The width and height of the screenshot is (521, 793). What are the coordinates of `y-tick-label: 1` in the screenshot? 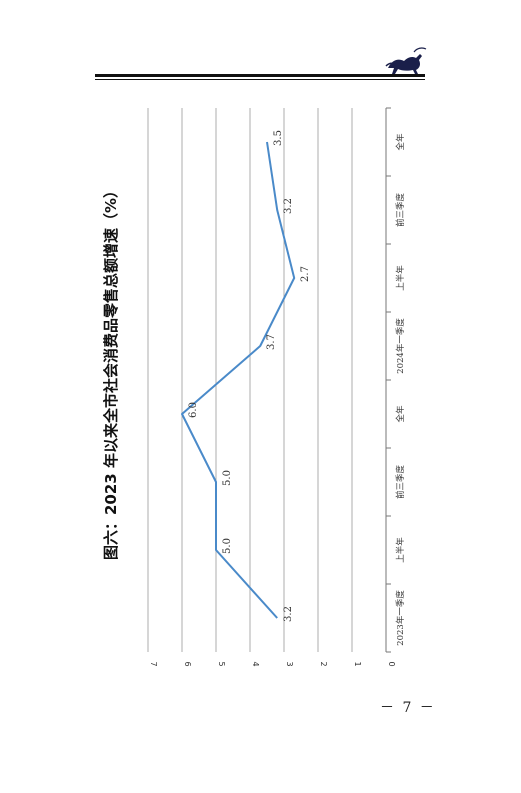 It's located at (357, 663).